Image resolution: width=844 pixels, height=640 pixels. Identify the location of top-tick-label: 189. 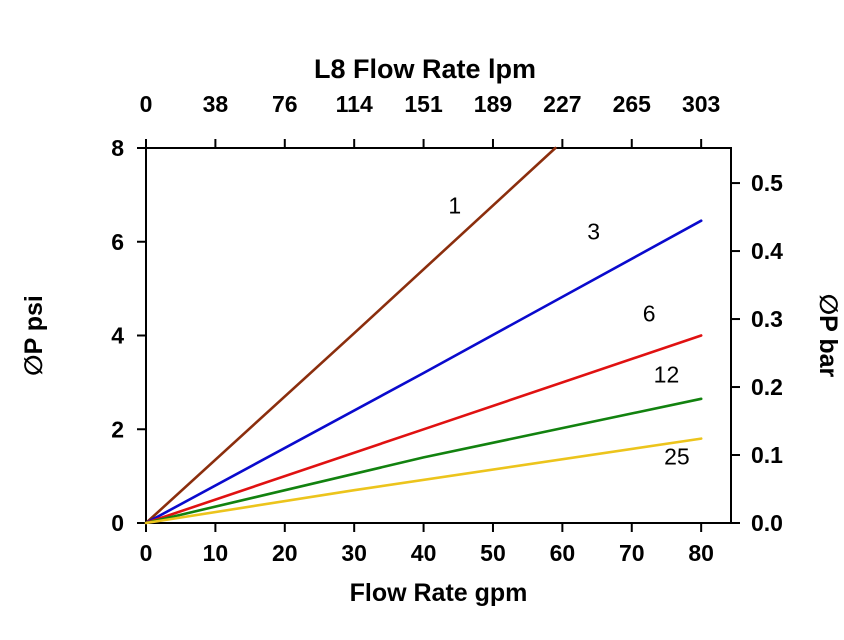
(493, 104).